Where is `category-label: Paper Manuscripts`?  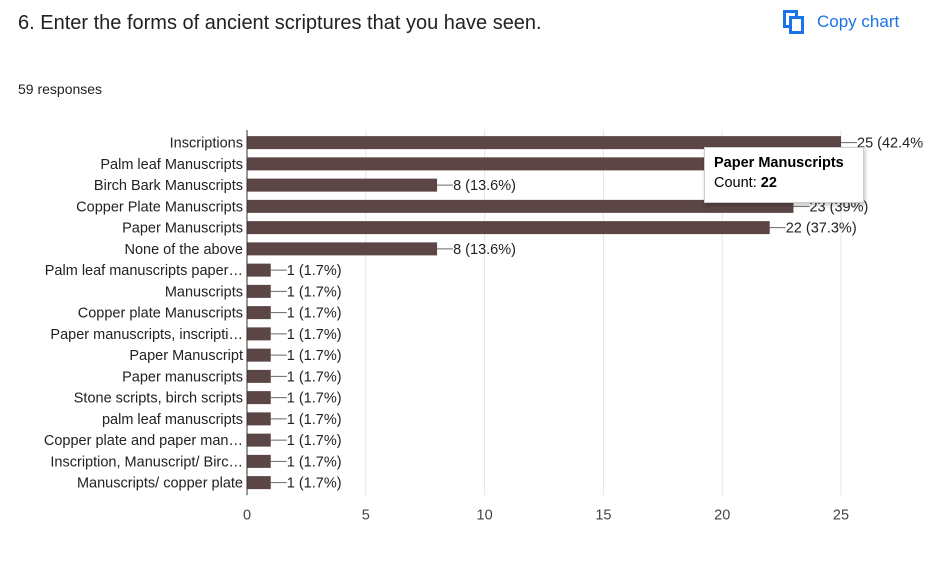 category-label: Paper Manuscripts is located at coordinates (182, 229).